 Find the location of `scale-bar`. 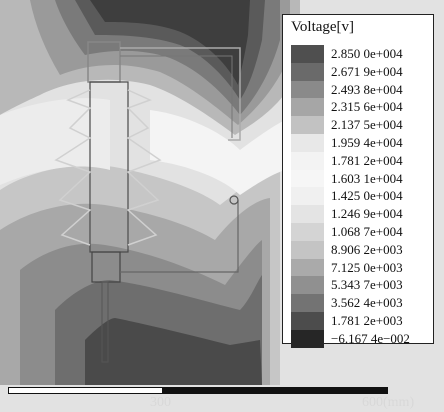

scale-bar is located at coordinates (198, 390).